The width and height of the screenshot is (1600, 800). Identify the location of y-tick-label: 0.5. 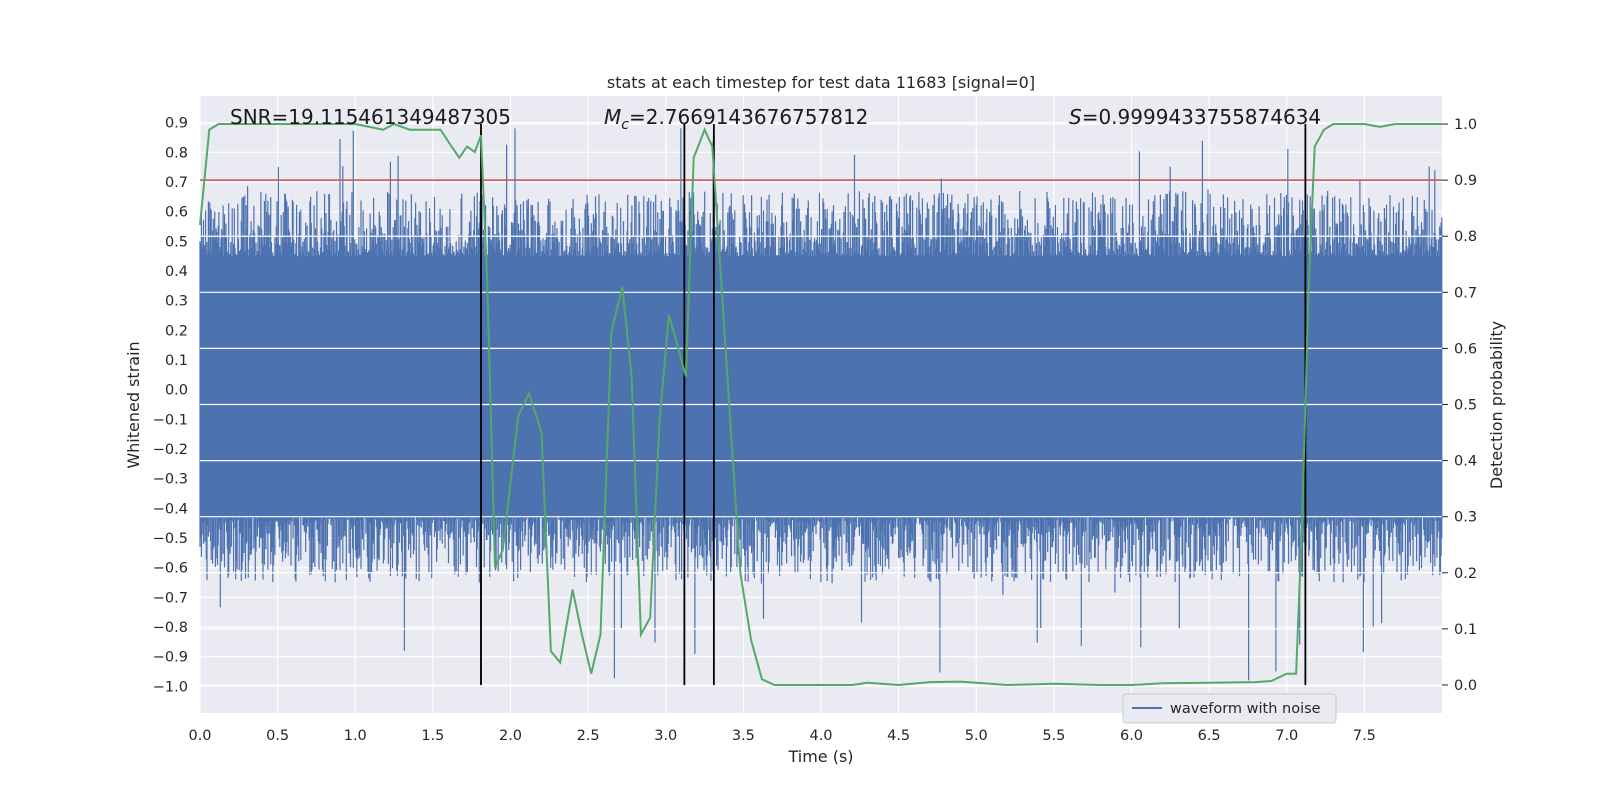
(176, 242).